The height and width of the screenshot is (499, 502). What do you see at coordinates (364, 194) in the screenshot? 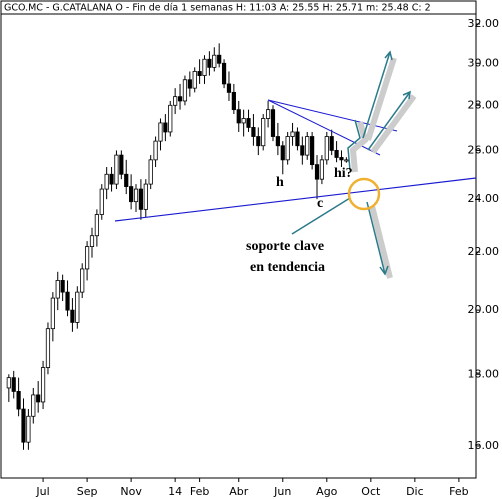
I see `highlight-circle` at bounding box center [364, 194].